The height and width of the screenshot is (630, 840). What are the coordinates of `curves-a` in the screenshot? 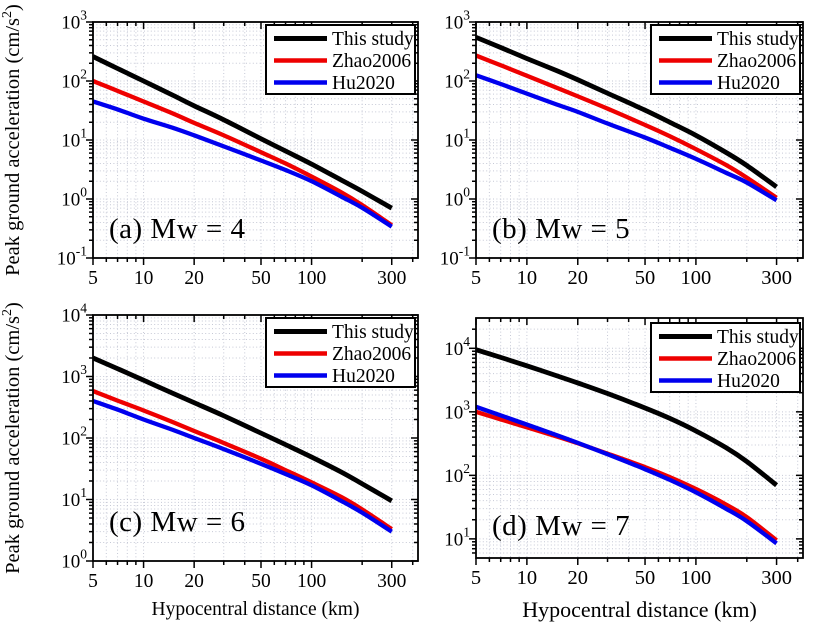 It's located at (243, 141).